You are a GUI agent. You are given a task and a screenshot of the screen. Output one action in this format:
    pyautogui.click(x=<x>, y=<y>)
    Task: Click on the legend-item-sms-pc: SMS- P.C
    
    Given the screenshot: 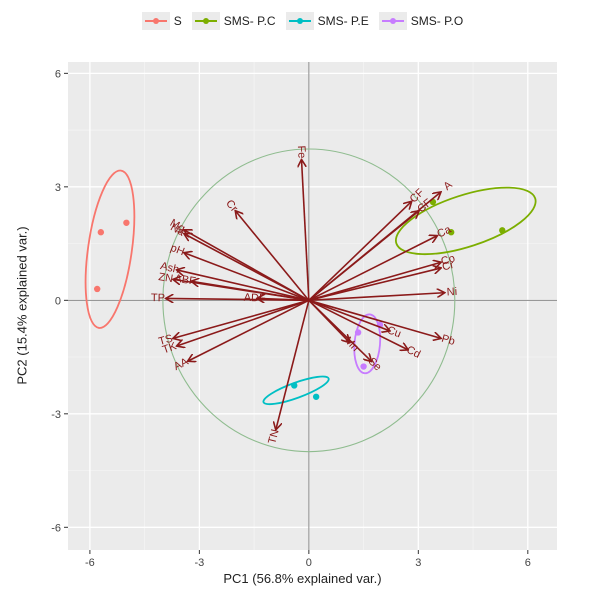 What is the action you would take?
    pyautogui.click(x=233, y=21)
    